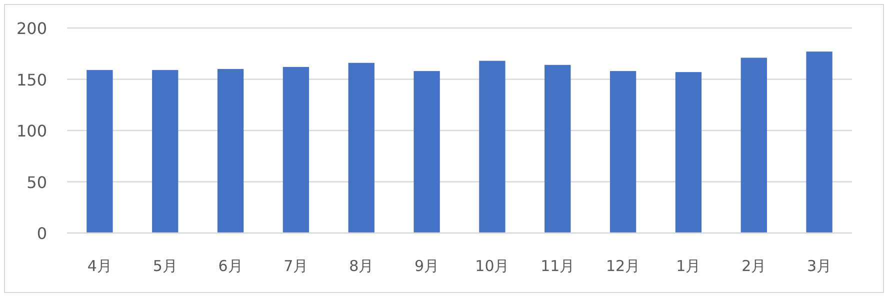 This screenshot has width=888, height=297. Describe the element at coordinates (361, 266) in the screenshot. I see `x-tick-label: 8月` at that location.